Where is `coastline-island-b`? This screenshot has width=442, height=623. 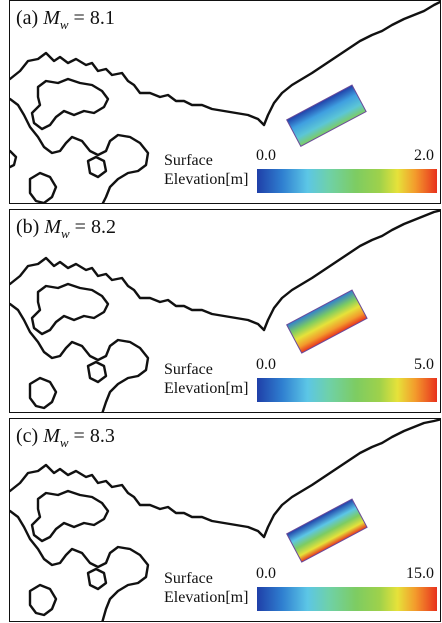 coastline-island-b is located at coordinates (43, 393).